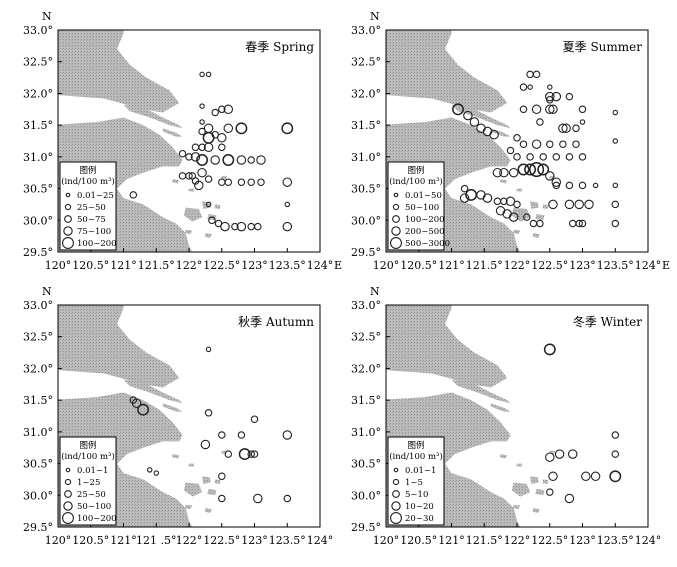 Image resolution: width=677 pixels, height=567 pixels. Describe the element at coordinates (320, 265) in the screenshot. I see `x-tick-label: 124°` at that location.